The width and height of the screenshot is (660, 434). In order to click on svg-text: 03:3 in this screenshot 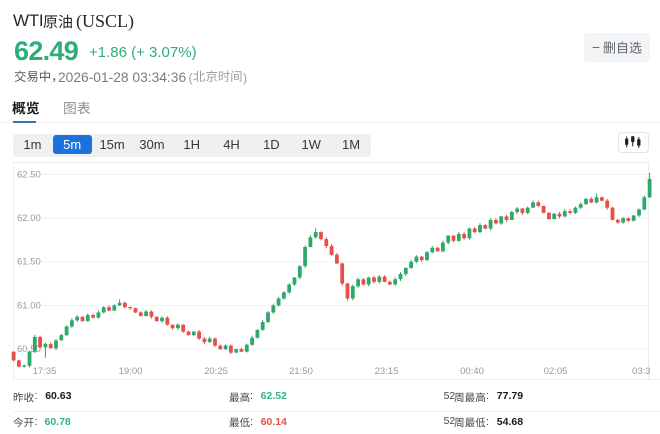, I will do `click(641, 371)`.